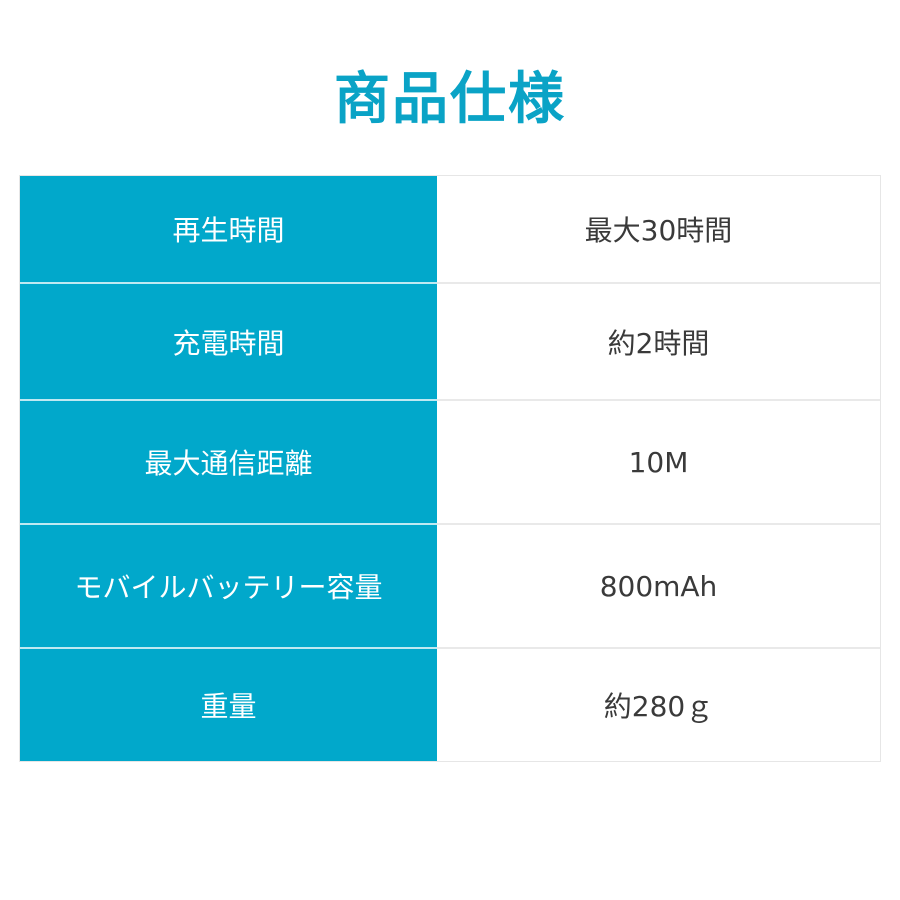 This screenshot has height=900, width=900. I want to click on spec-value: 800mAh, so click(658, 587).